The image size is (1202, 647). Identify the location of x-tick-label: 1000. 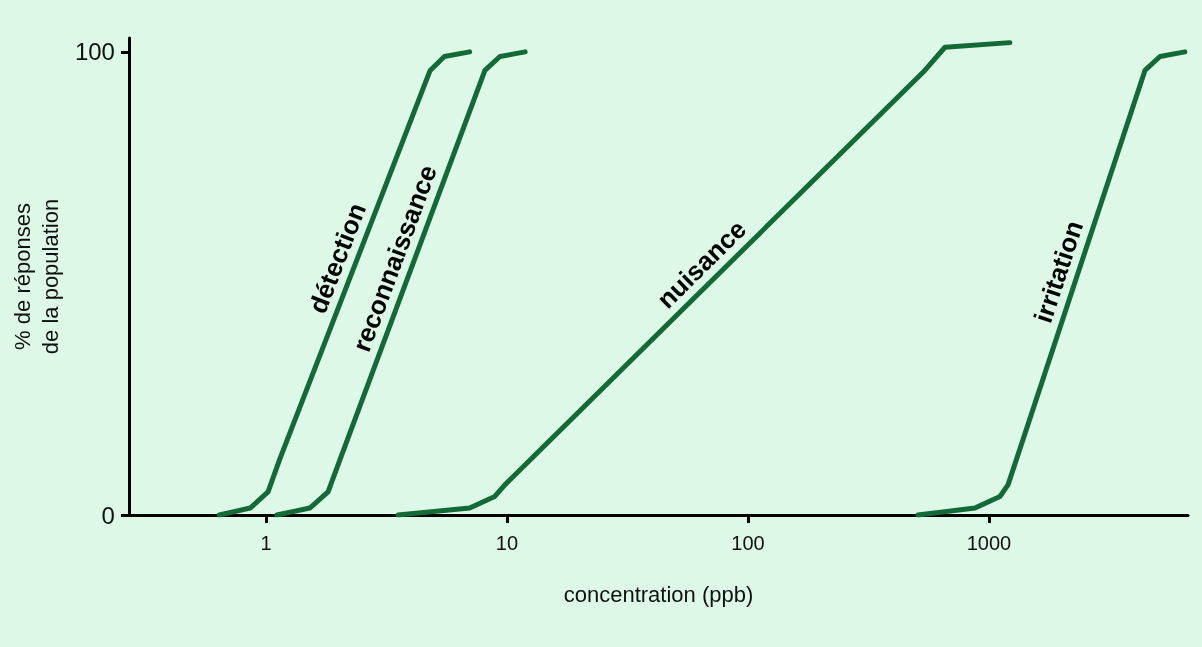
(989, 543).